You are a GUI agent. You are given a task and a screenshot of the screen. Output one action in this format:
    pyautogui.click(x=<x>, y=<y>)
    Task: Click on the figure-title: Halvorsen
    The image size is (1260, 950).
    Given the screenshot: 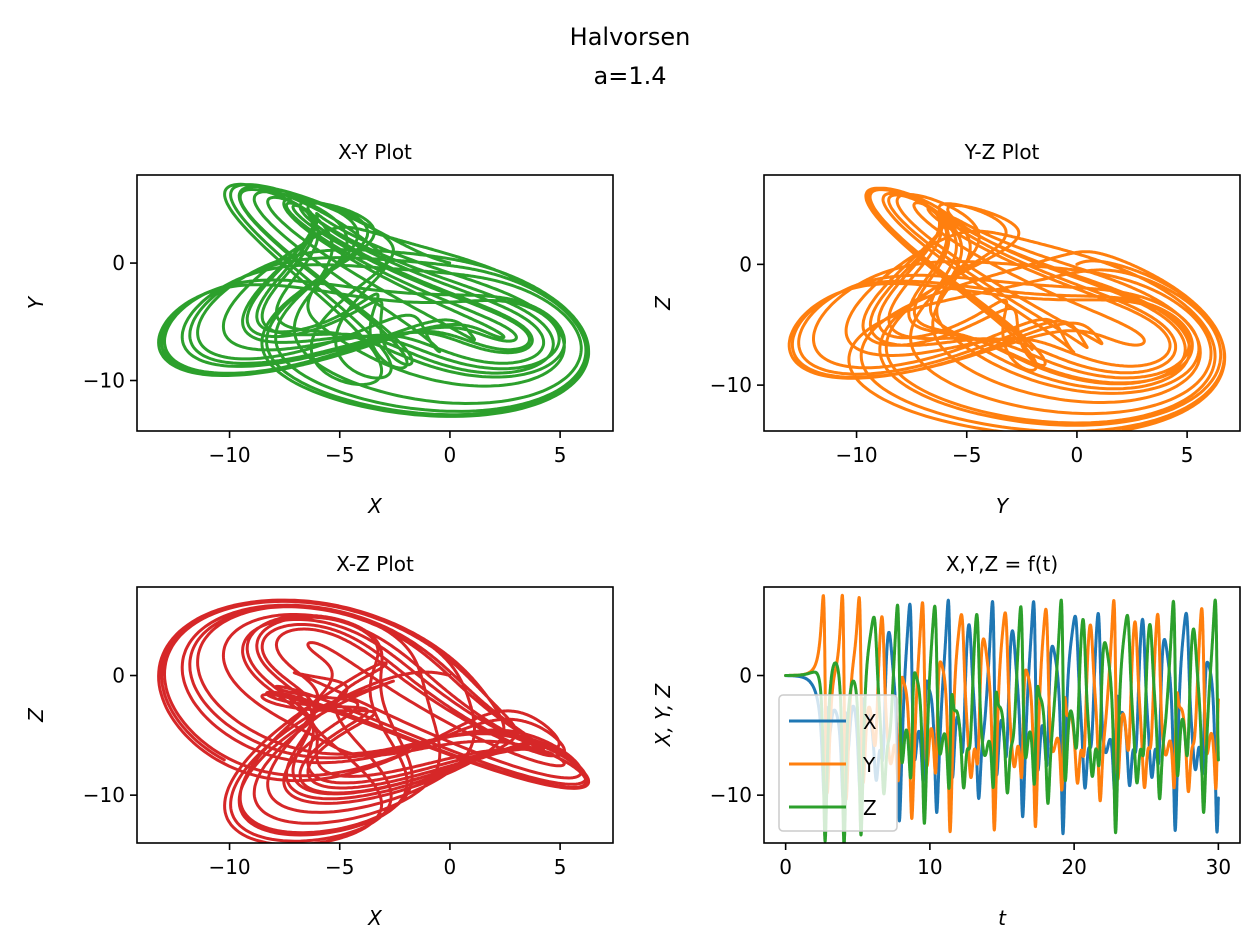 What is the action you would take?
    pyautogui.click(x=630, y=37)
    